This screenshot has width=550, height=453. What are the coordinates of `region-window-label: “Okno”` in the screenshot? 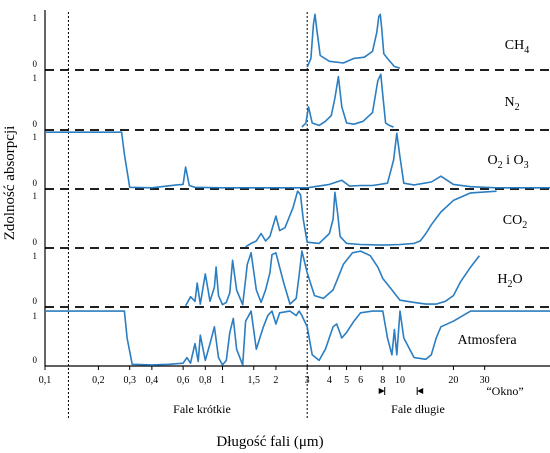 It's located at (504, 391).